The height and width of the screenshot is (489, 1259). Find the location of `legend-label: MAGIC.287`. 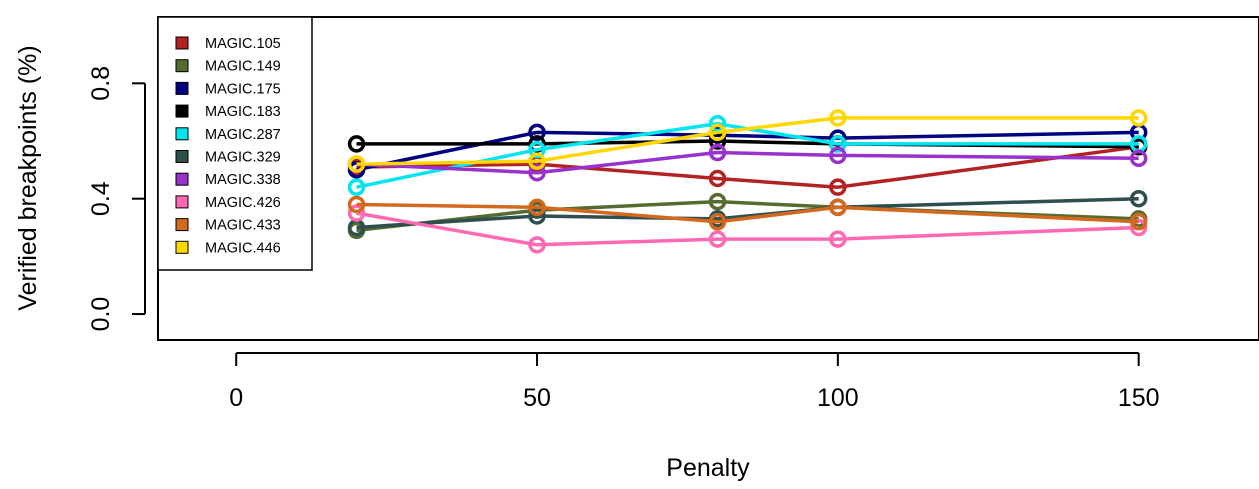

legend-label: MAGIC.287 is located at coordinates (243, 135).